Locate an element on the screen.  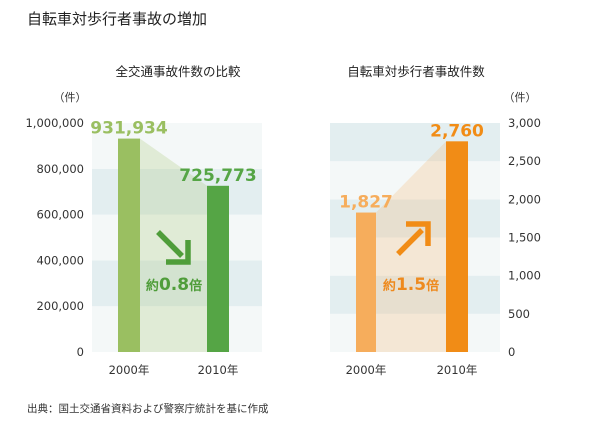
chart1-ratio-label: 約0.8倍 is located at coordinates (174, 285).